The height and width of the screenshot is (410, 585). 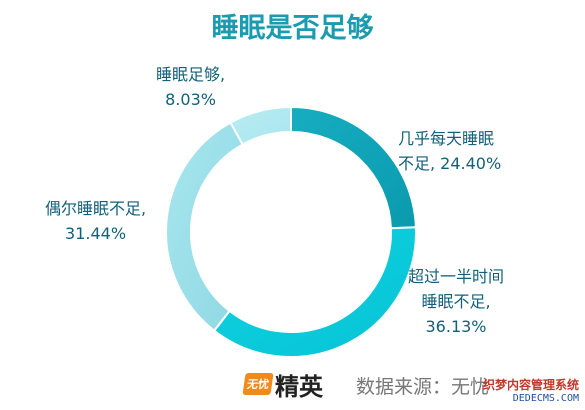 What do you see at coordinates (456, 301) in the screenshot?
I see `label-slice-2: 超过一半时间 睡眠不足, 36.13%` at bounding box center [456, 301].